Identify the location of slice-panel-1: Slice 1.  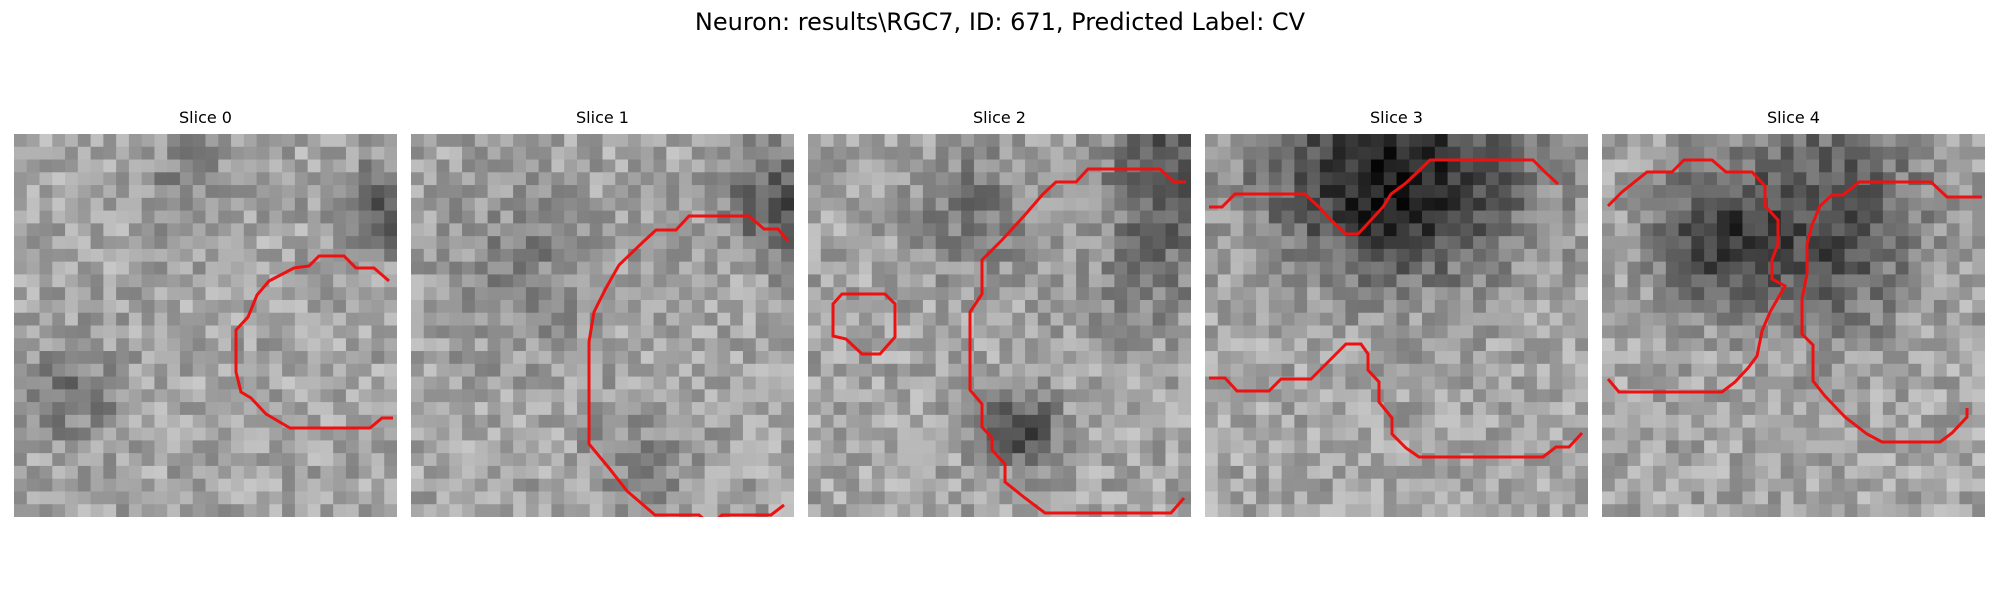
(602, 313).